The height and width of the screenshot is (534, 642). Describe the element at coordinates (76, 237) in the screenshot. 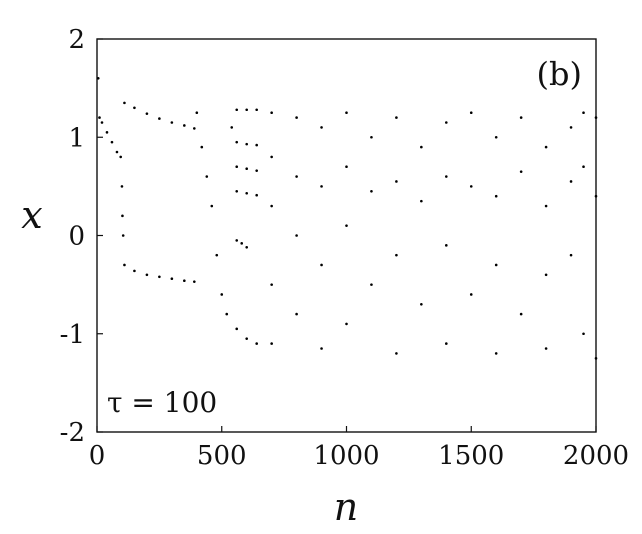

I see `y-tick-label: 0` at that location.